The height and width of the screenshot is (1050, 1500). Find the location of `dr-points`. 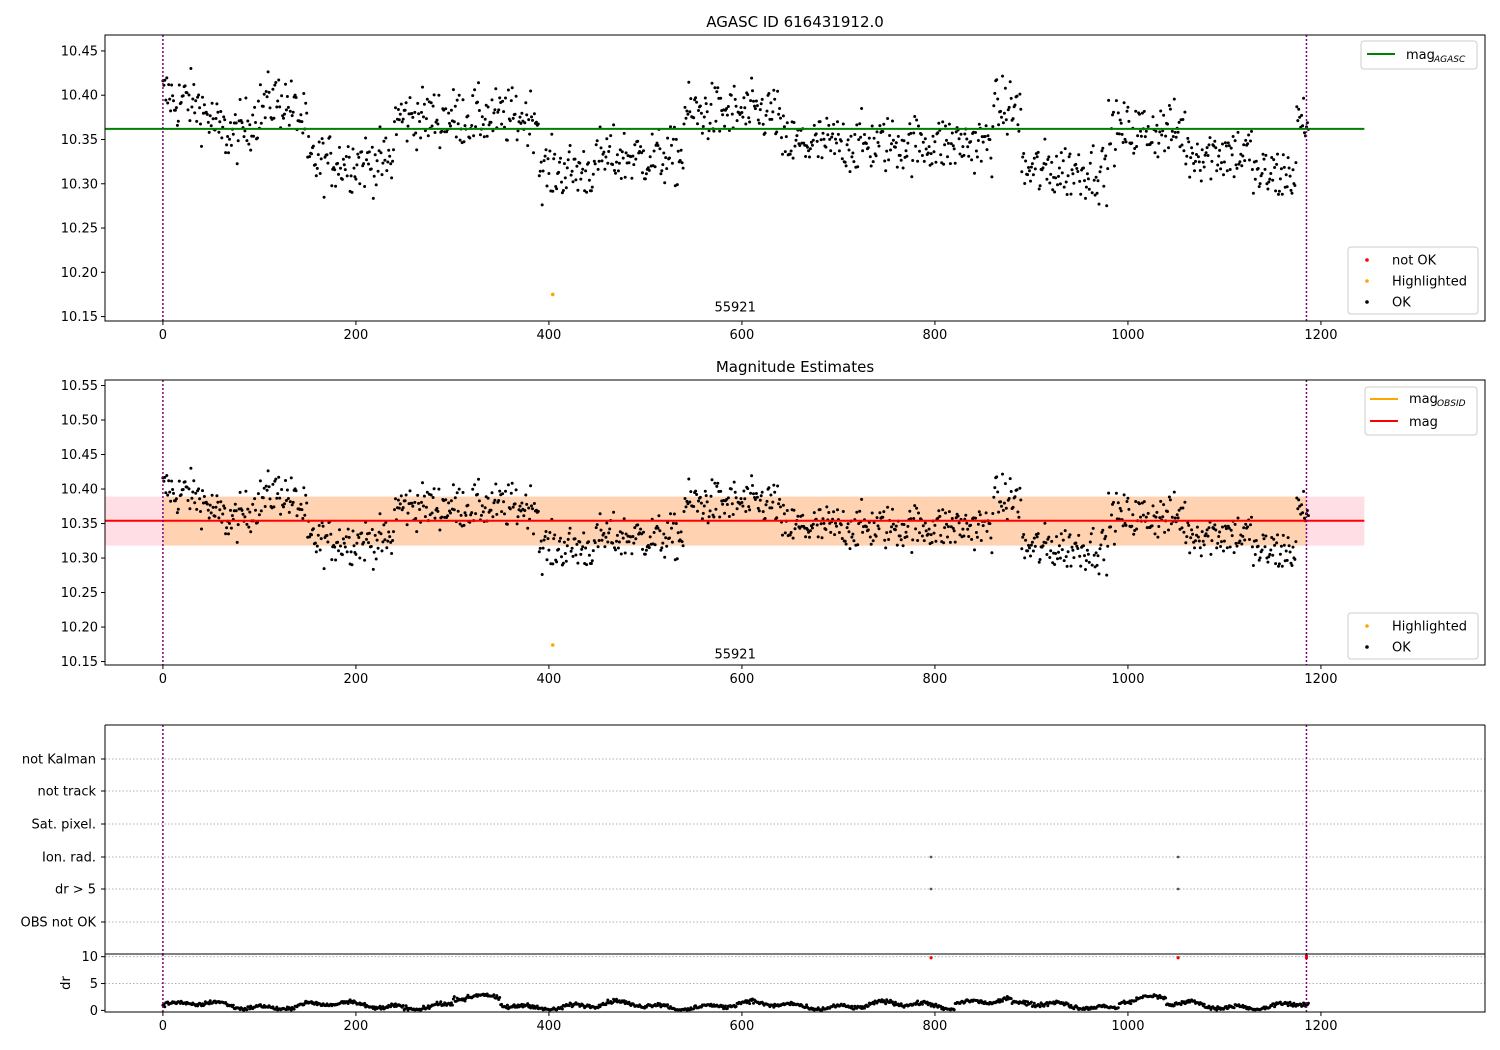

dr-points is located at coordinates (735, 1002).